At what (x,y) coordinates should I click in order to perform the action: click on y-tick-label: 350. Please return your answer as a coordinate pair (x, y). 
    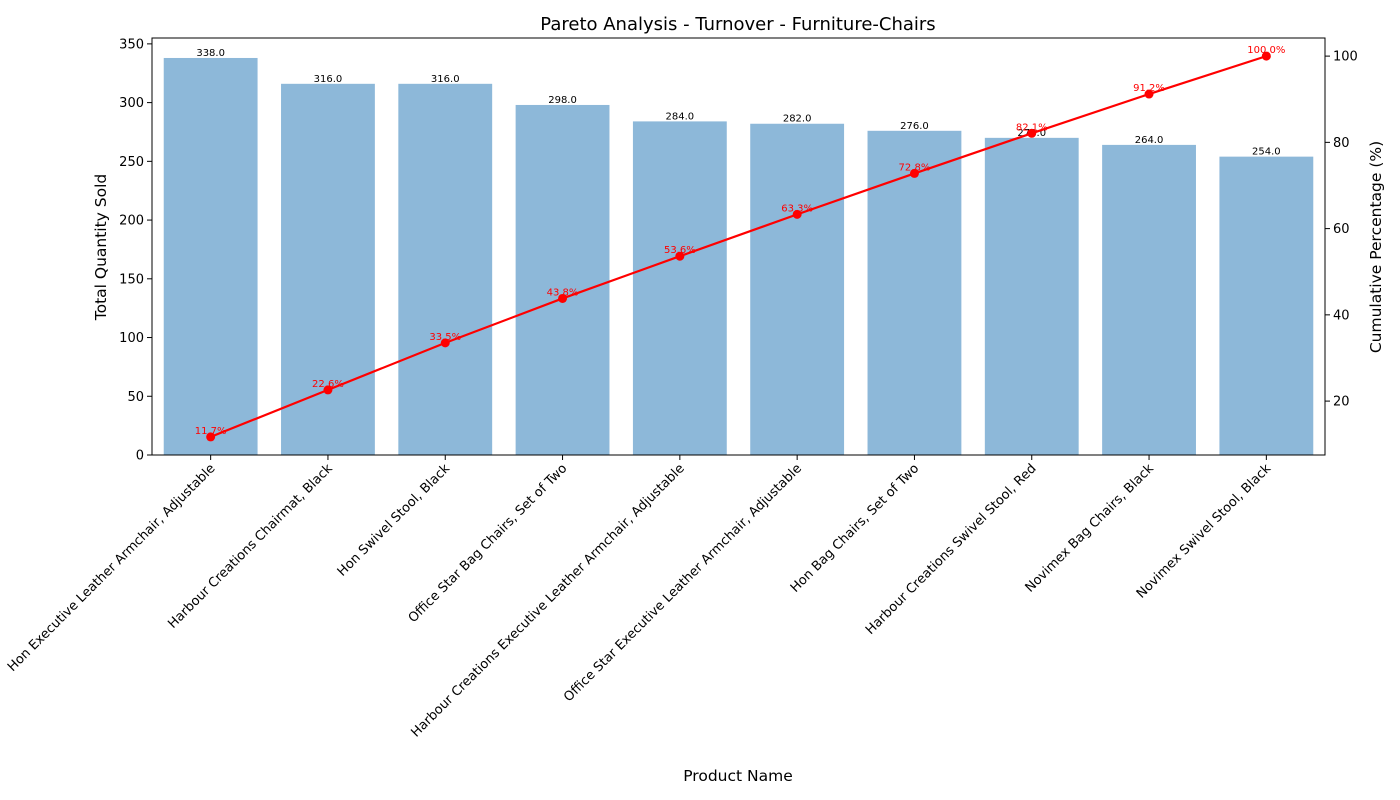
    Looking at the image, I should click on (131, 44).